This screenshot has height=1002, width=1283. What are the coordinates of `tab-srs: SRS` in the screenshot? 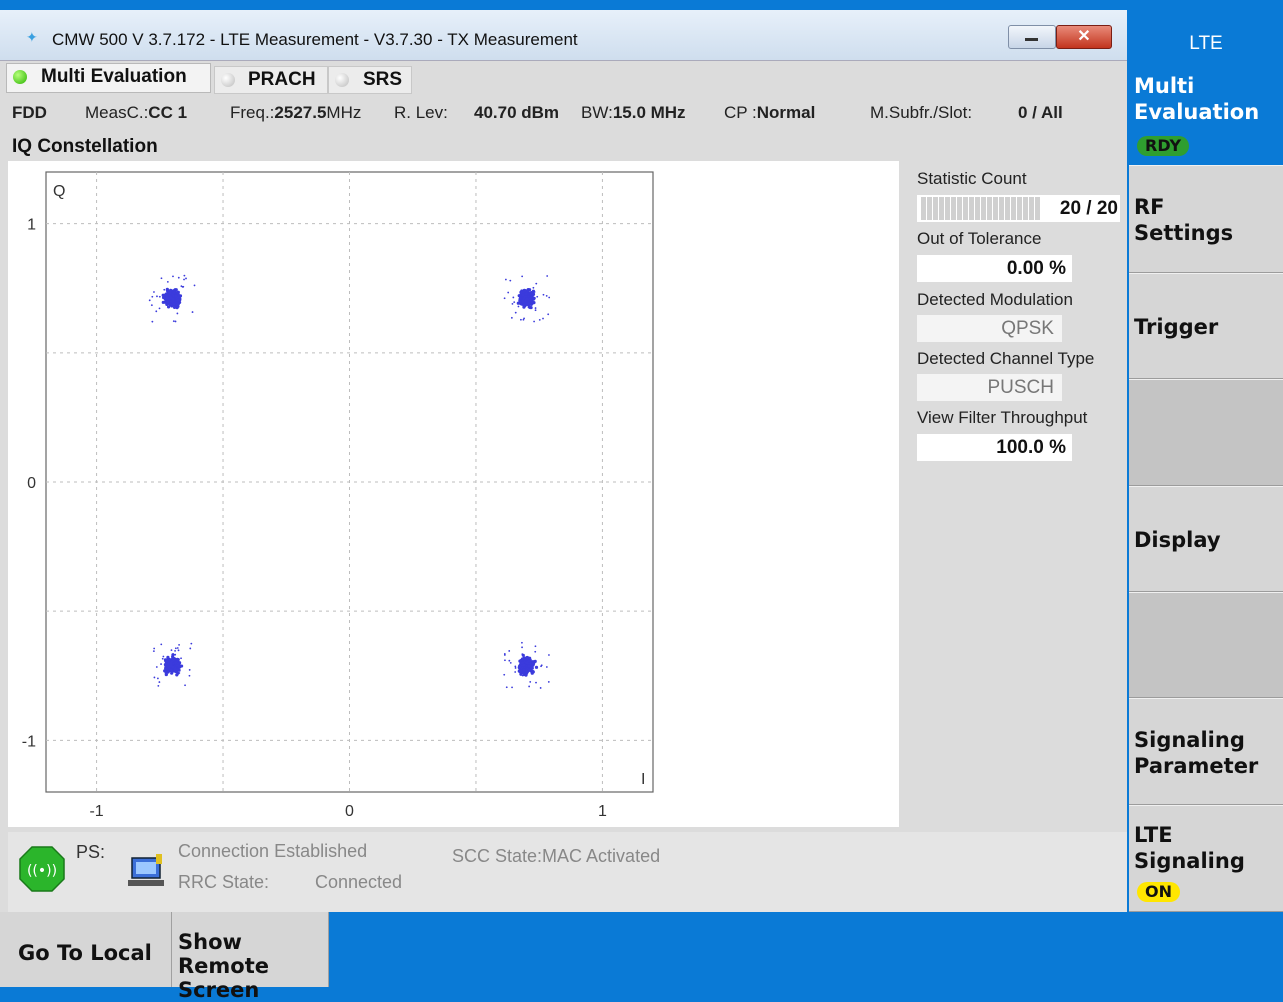 It's located at (370, 80).